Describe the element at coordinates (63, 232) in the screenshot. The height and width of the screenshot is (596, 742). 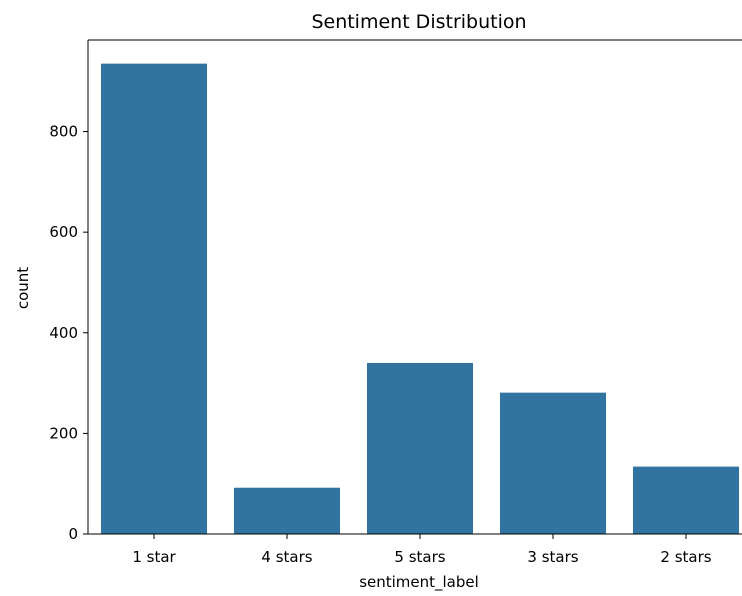
I see `y-tick-label: 600` at that location.